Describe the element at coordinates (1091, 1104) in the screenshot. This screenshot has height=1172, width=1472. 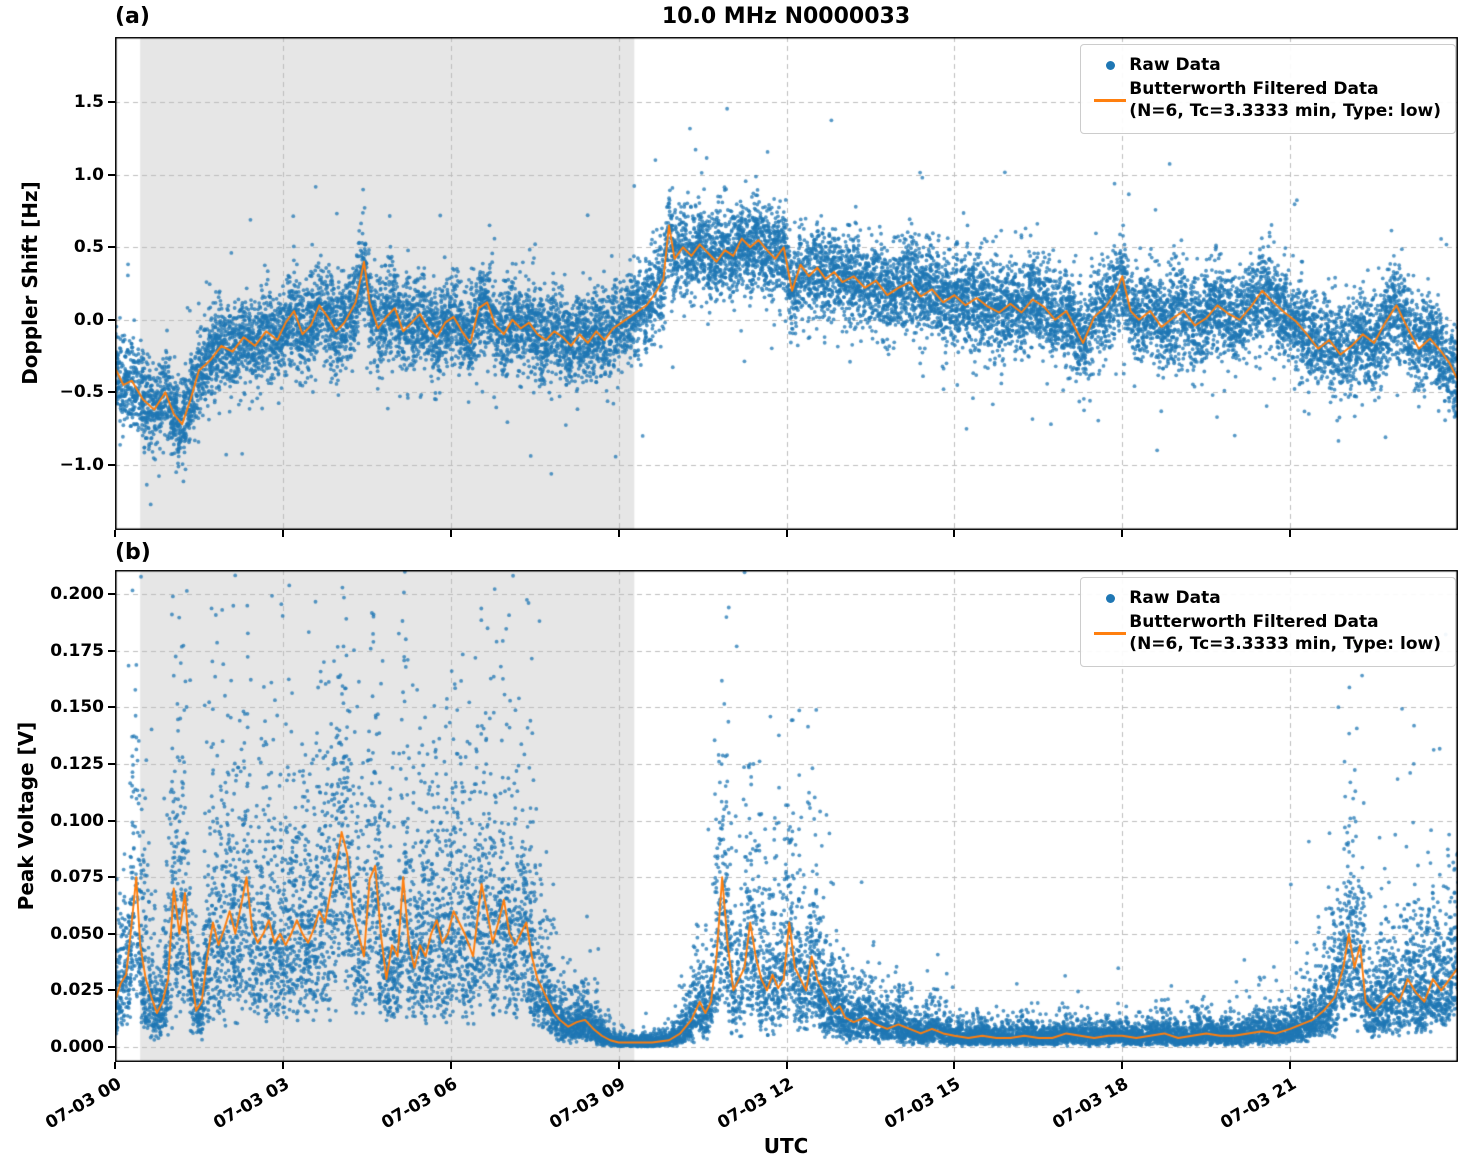
I see `x-tick-label: 07-03 18` at that location.